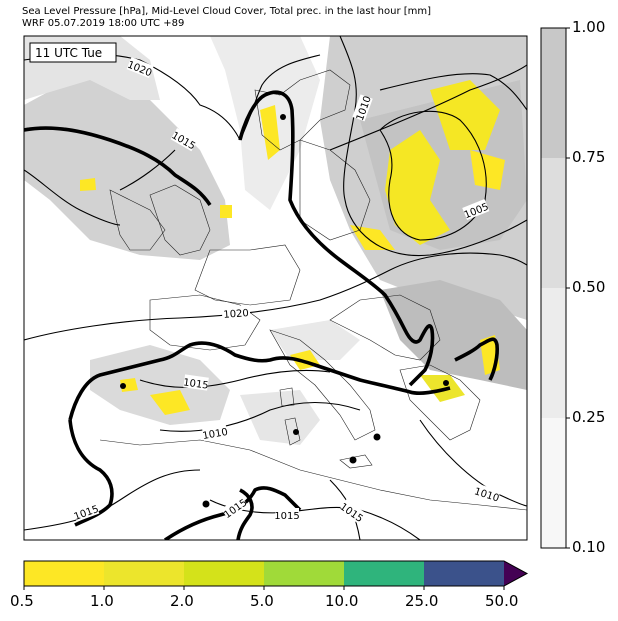 The image size is (618, 621). What do you see at coordinates (262, 601) in the screenshot?
I see `precip-tick-label: 5.0` at bounding box center [262, 601].